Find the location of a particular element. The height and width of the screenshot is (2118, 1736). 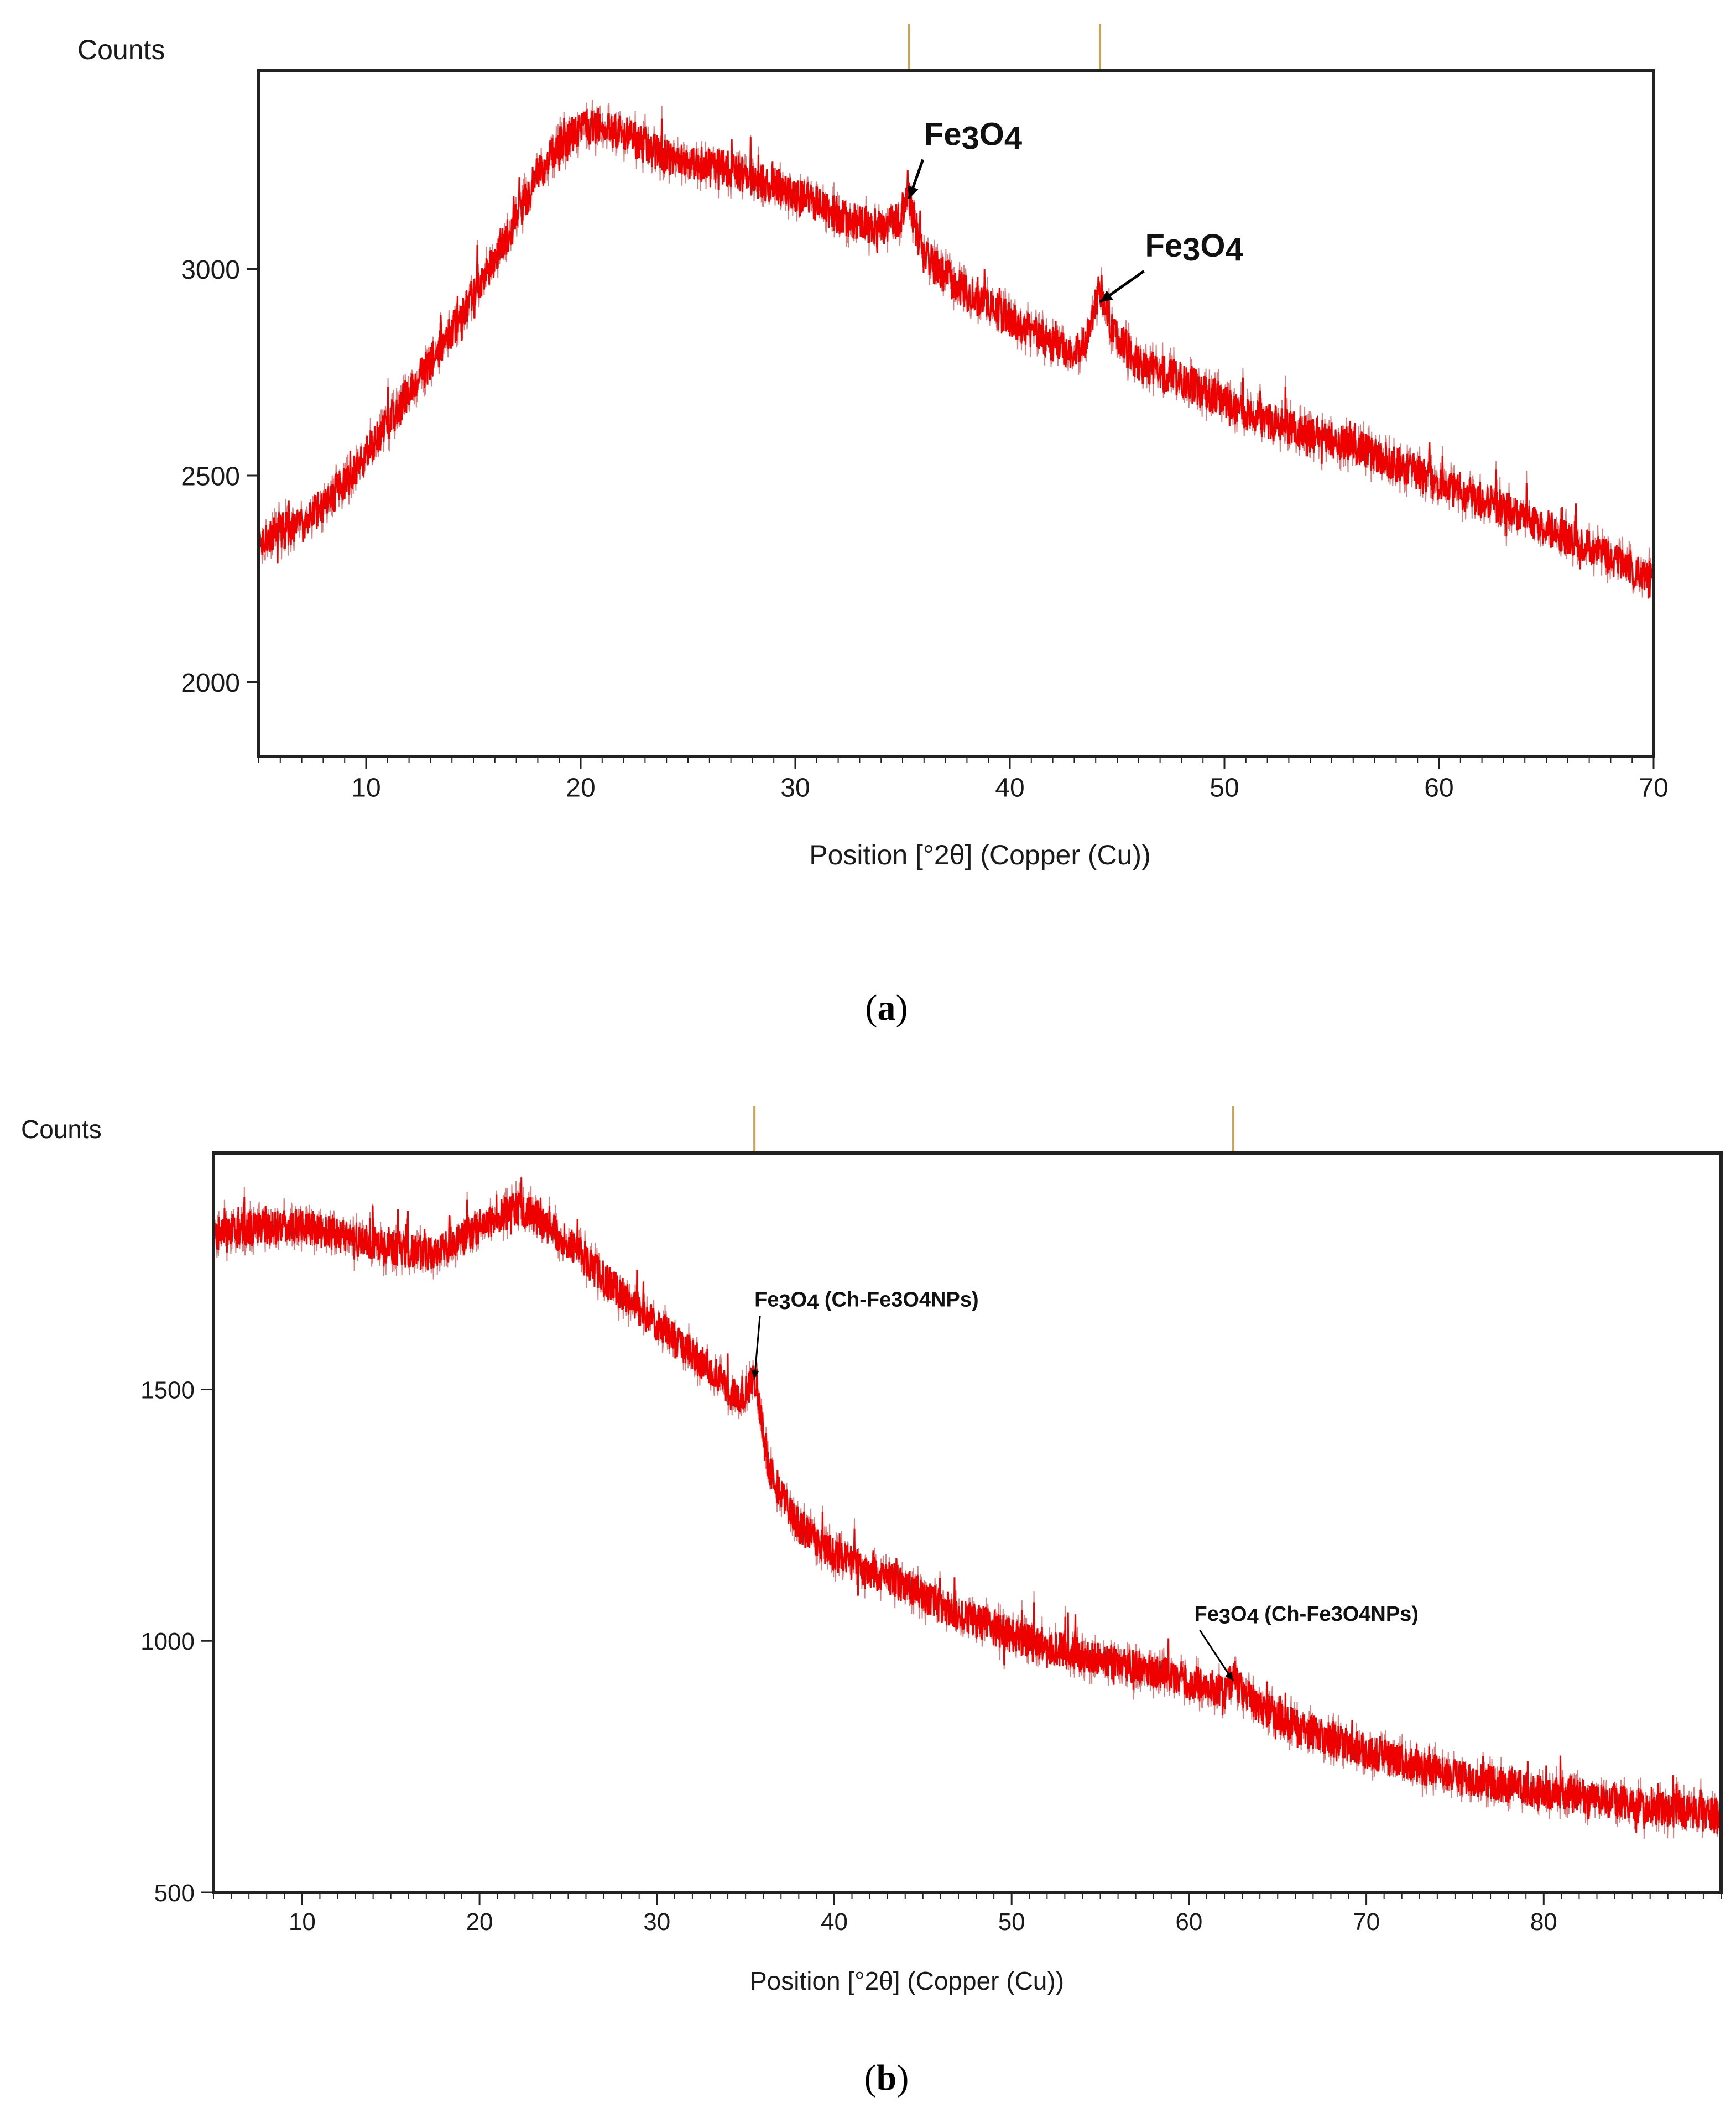

x-tick-label: 80 is located at coordinates (1543, 1922).